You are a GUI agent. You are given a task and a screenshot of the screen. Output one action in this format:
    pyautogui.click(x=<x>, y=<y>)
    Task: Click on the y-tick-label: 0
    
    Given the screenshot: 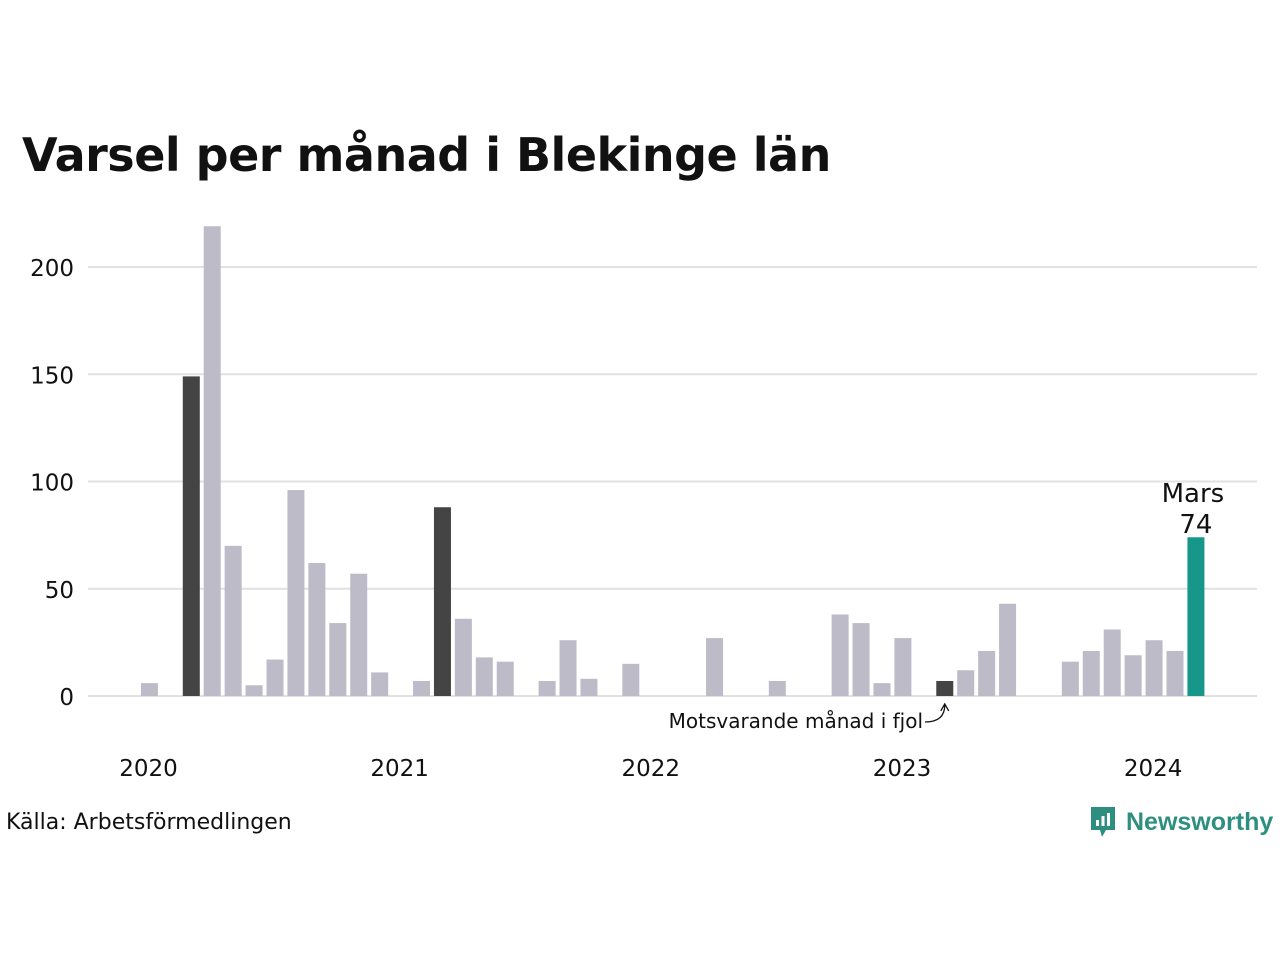 What is the action you would take?
    pyautogui.click(x=66, y=698)
    